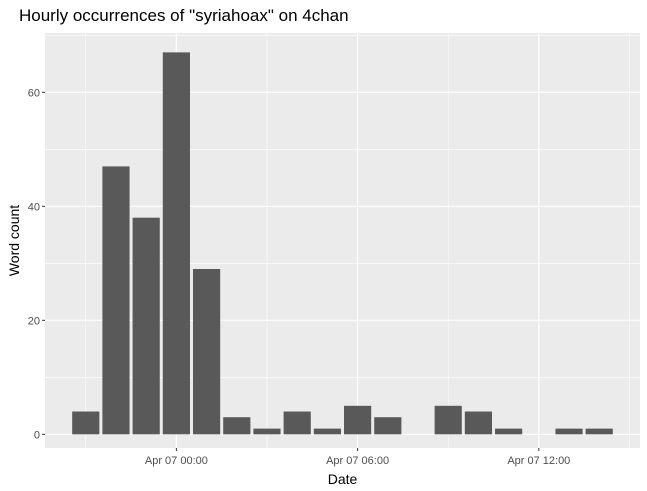  I want to click on y-tick-label: 40, so click(34, 207).